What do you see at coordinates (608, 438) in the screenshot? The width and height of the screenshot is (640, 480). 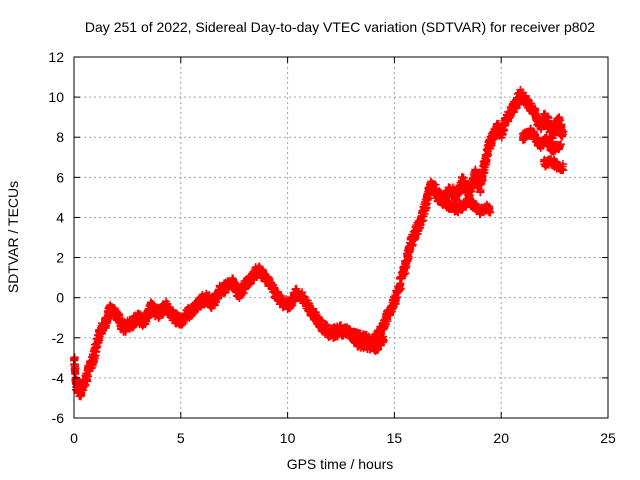 I see `x-tick-label: 25` at bounding box center [608, 438].